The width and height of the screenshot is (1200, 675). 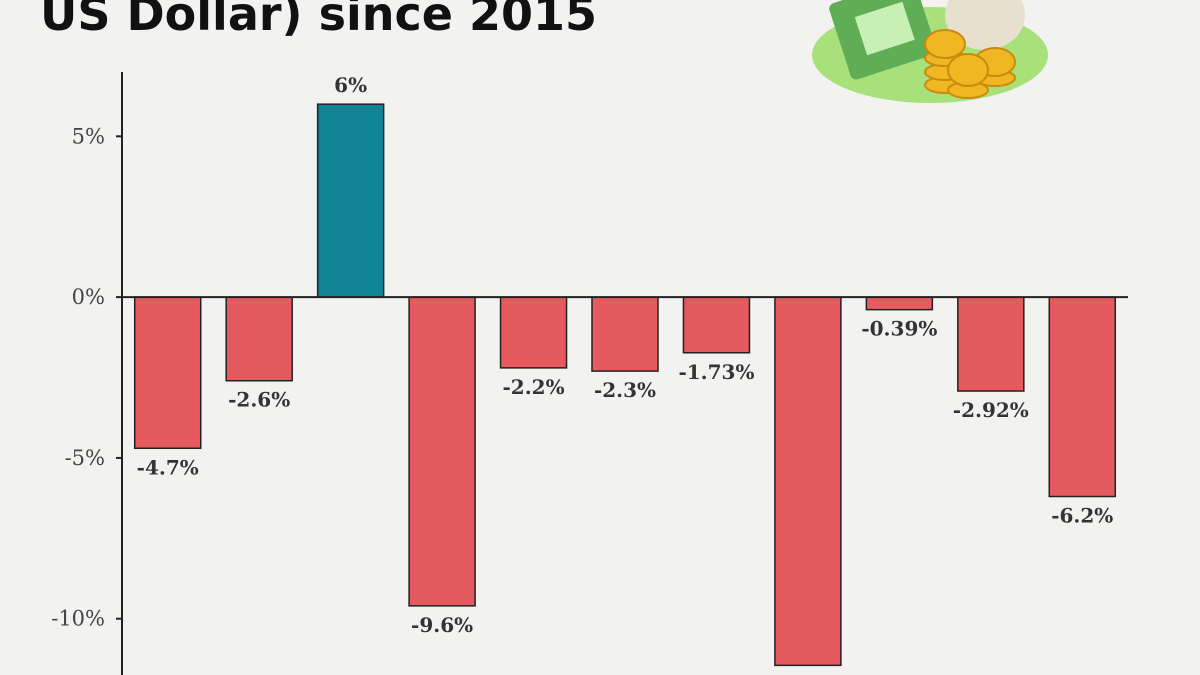 What do you see at coordinates (1082, 516) in the screenshot?
I see `value-label: -6.2%` at bounding box center [1082, 516].